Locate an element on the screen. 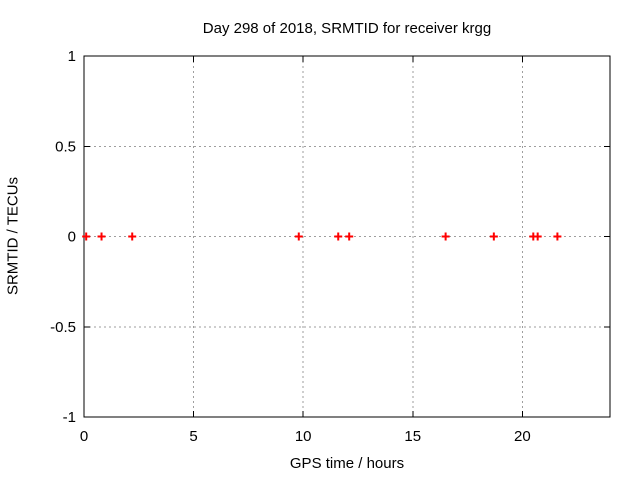 The width and height of the screenshot is (640, 480). y-tick-label: 1 is located at coordinates (72, 56).